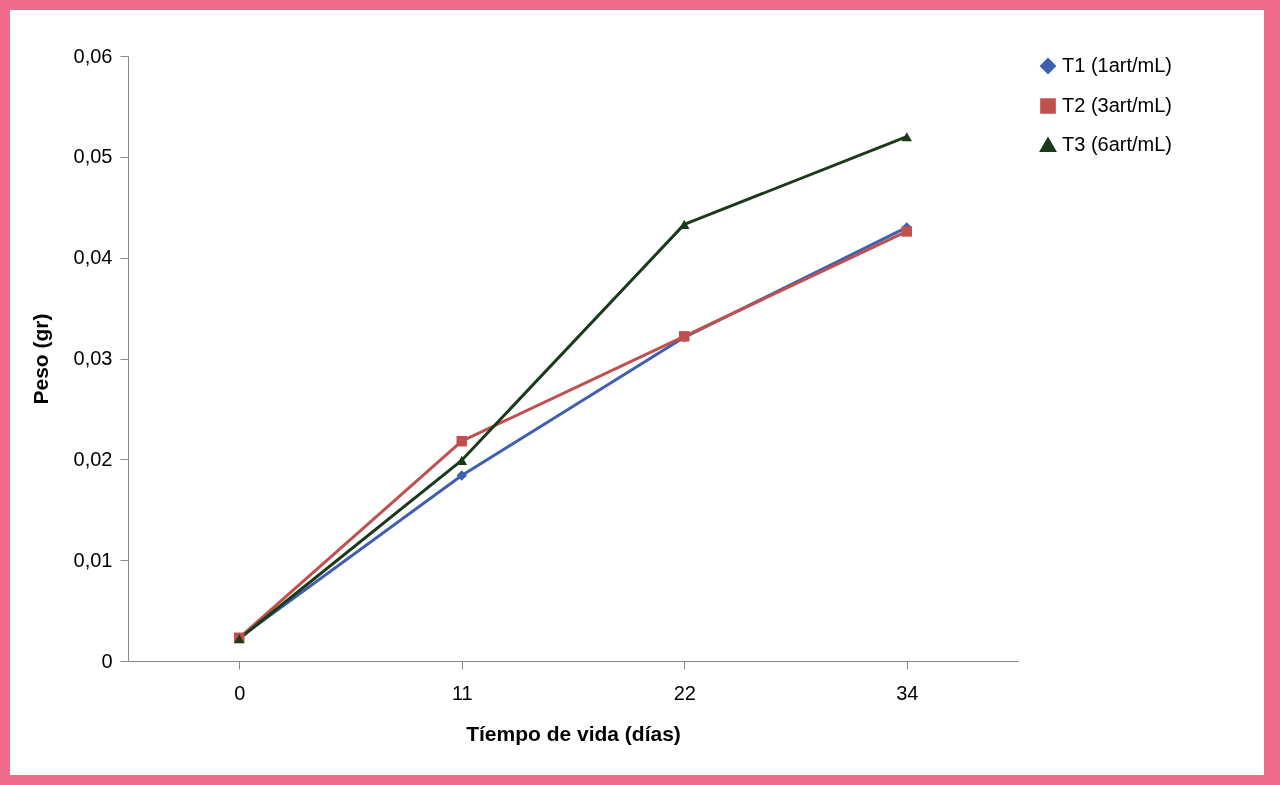 Image resolution: width=1280 pixels, height=785 pixels. I want to click on y-axis-title: Peso (gr), so click(40, 359).